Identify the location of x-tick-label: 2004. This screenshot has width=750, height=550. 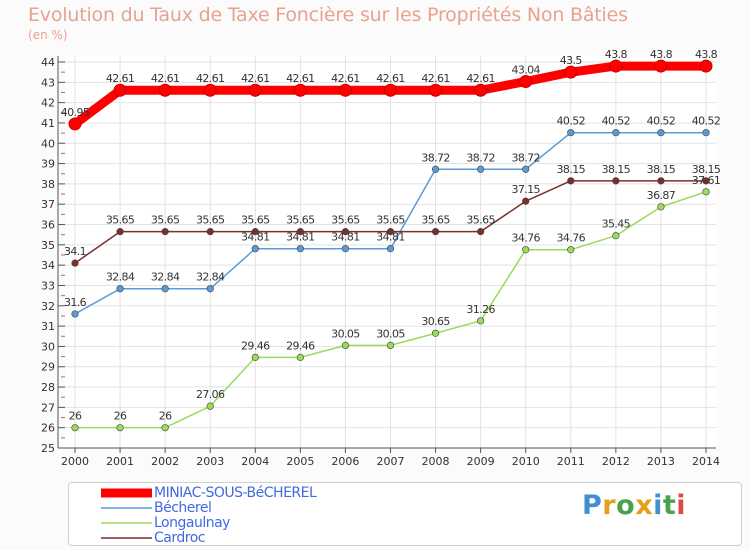
(255, 461).